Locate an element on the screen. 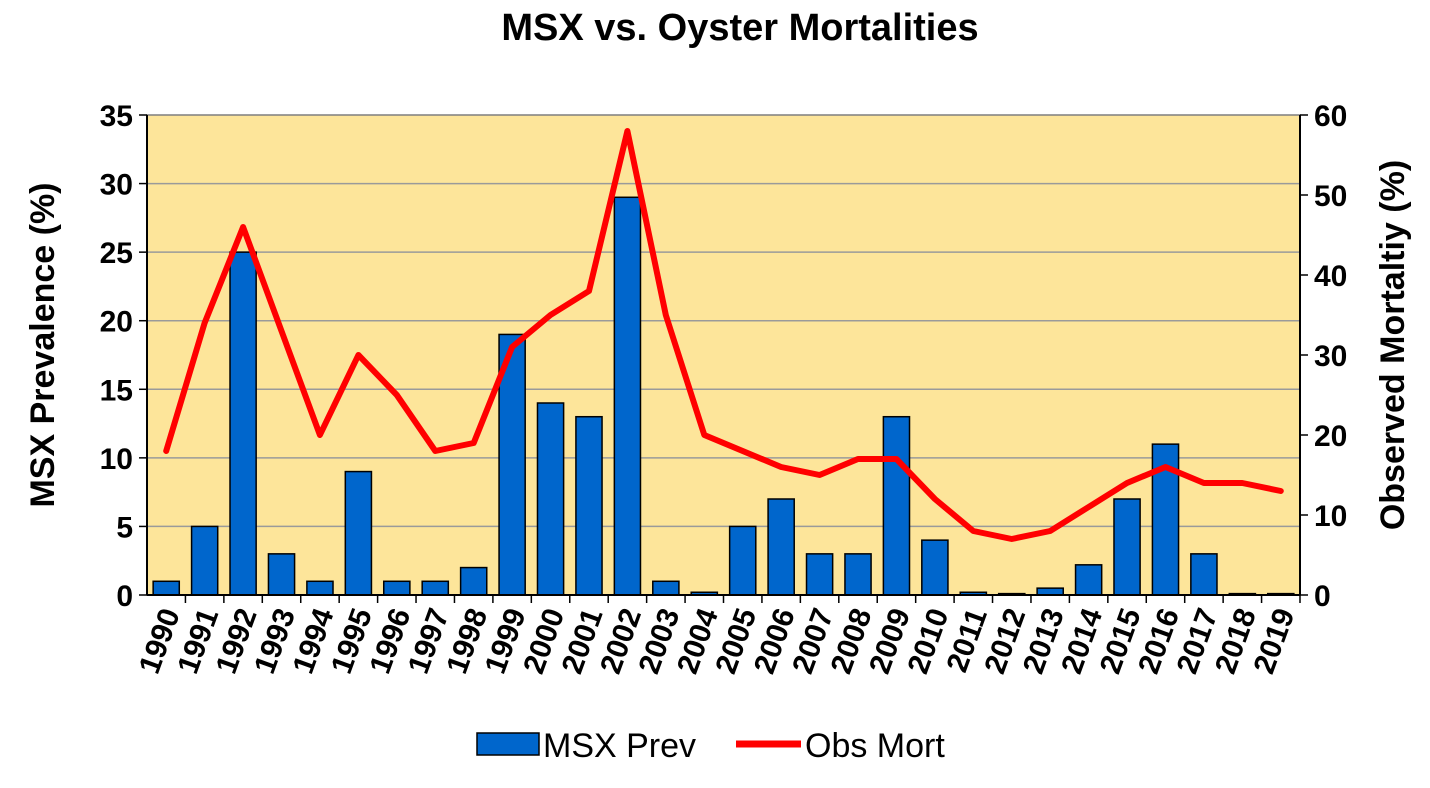 The width and height of the screenshot is (1430, 788). y2-tick-label: 40 is located at coordinates (1330, 276).